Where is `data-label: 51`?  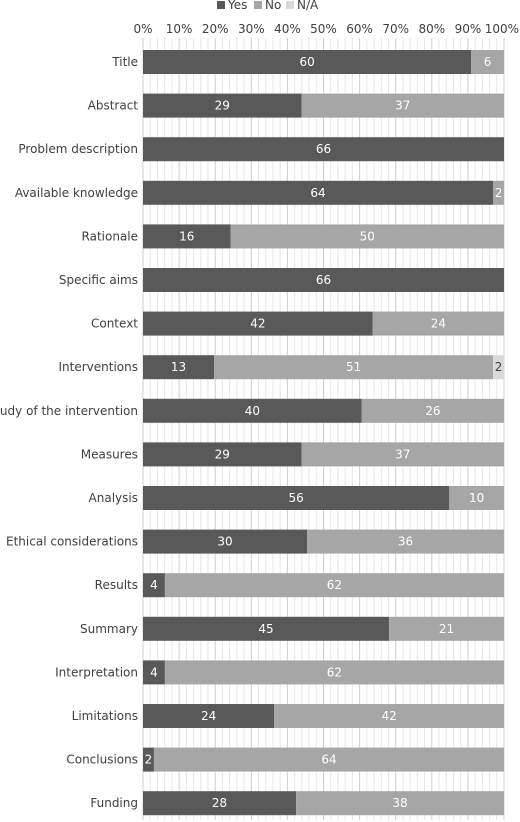 data-label: 51 is located at coordinates (353, 367).